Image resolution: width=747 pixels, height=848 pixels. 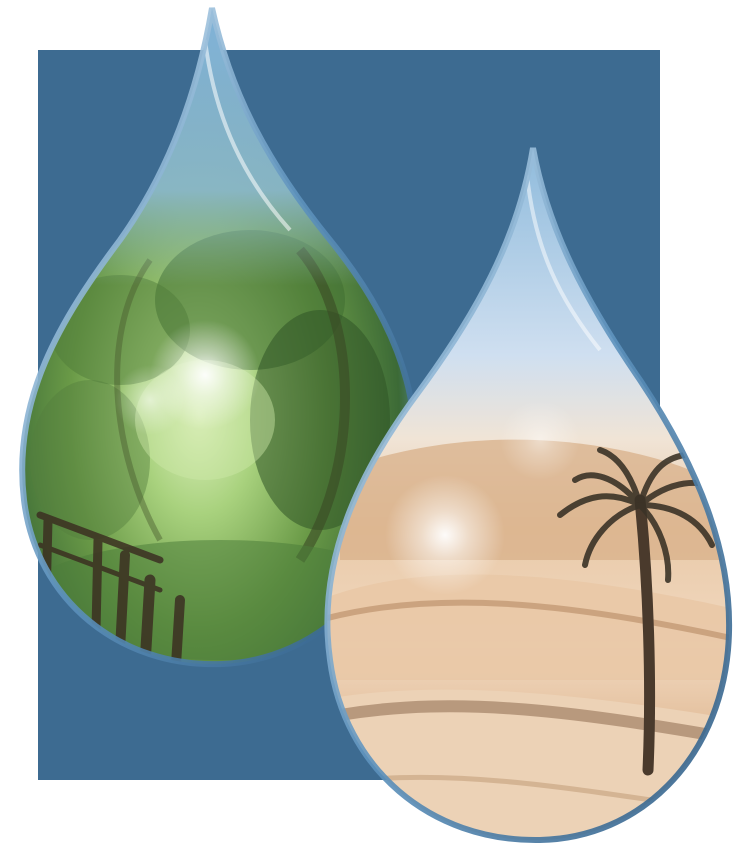 I want to click on palm-fronds, so click(x=640, y=515).